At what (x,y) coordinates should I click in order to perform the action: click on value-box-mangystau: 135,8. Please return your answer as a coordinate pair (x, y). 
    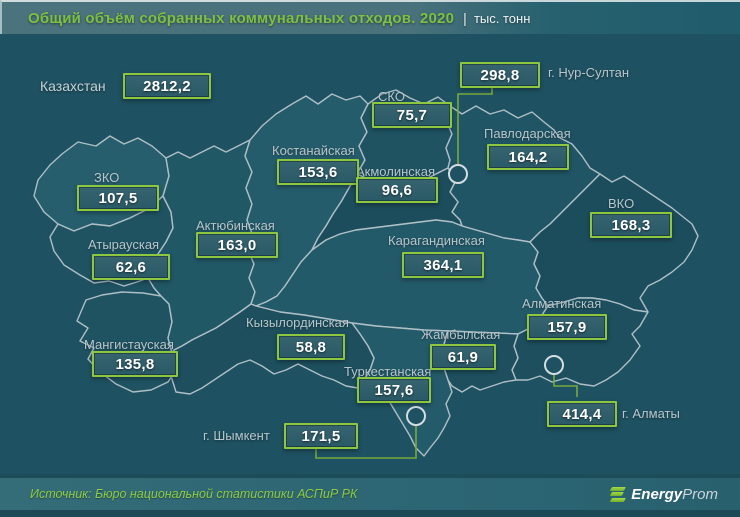
    Looking at the image, I should click on (135, 364).